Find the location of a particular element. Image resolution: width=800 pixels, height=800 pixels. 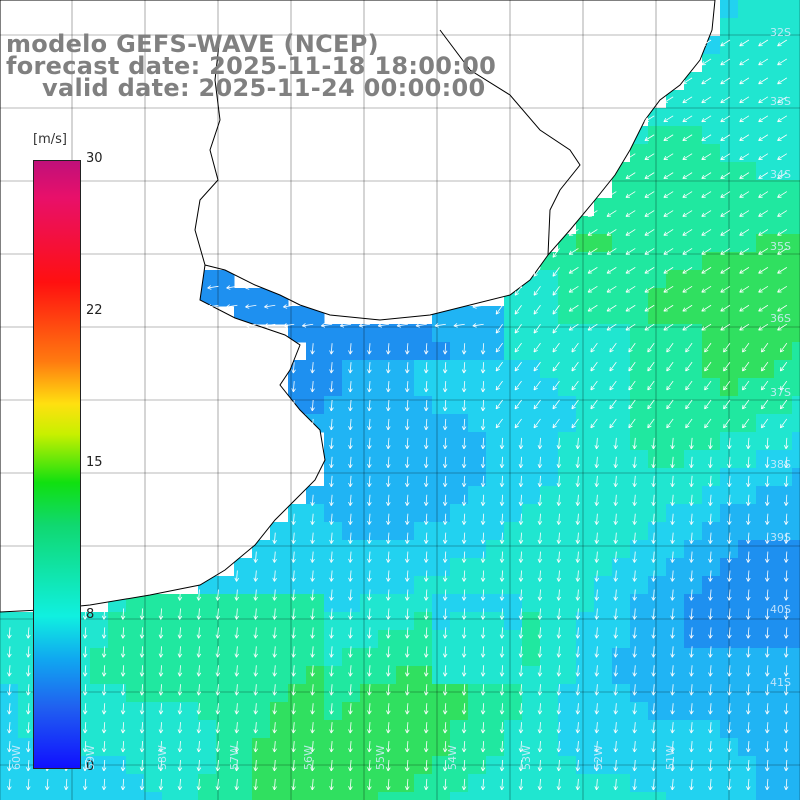

lon-label: 51W is located at coordinates (670, 757).